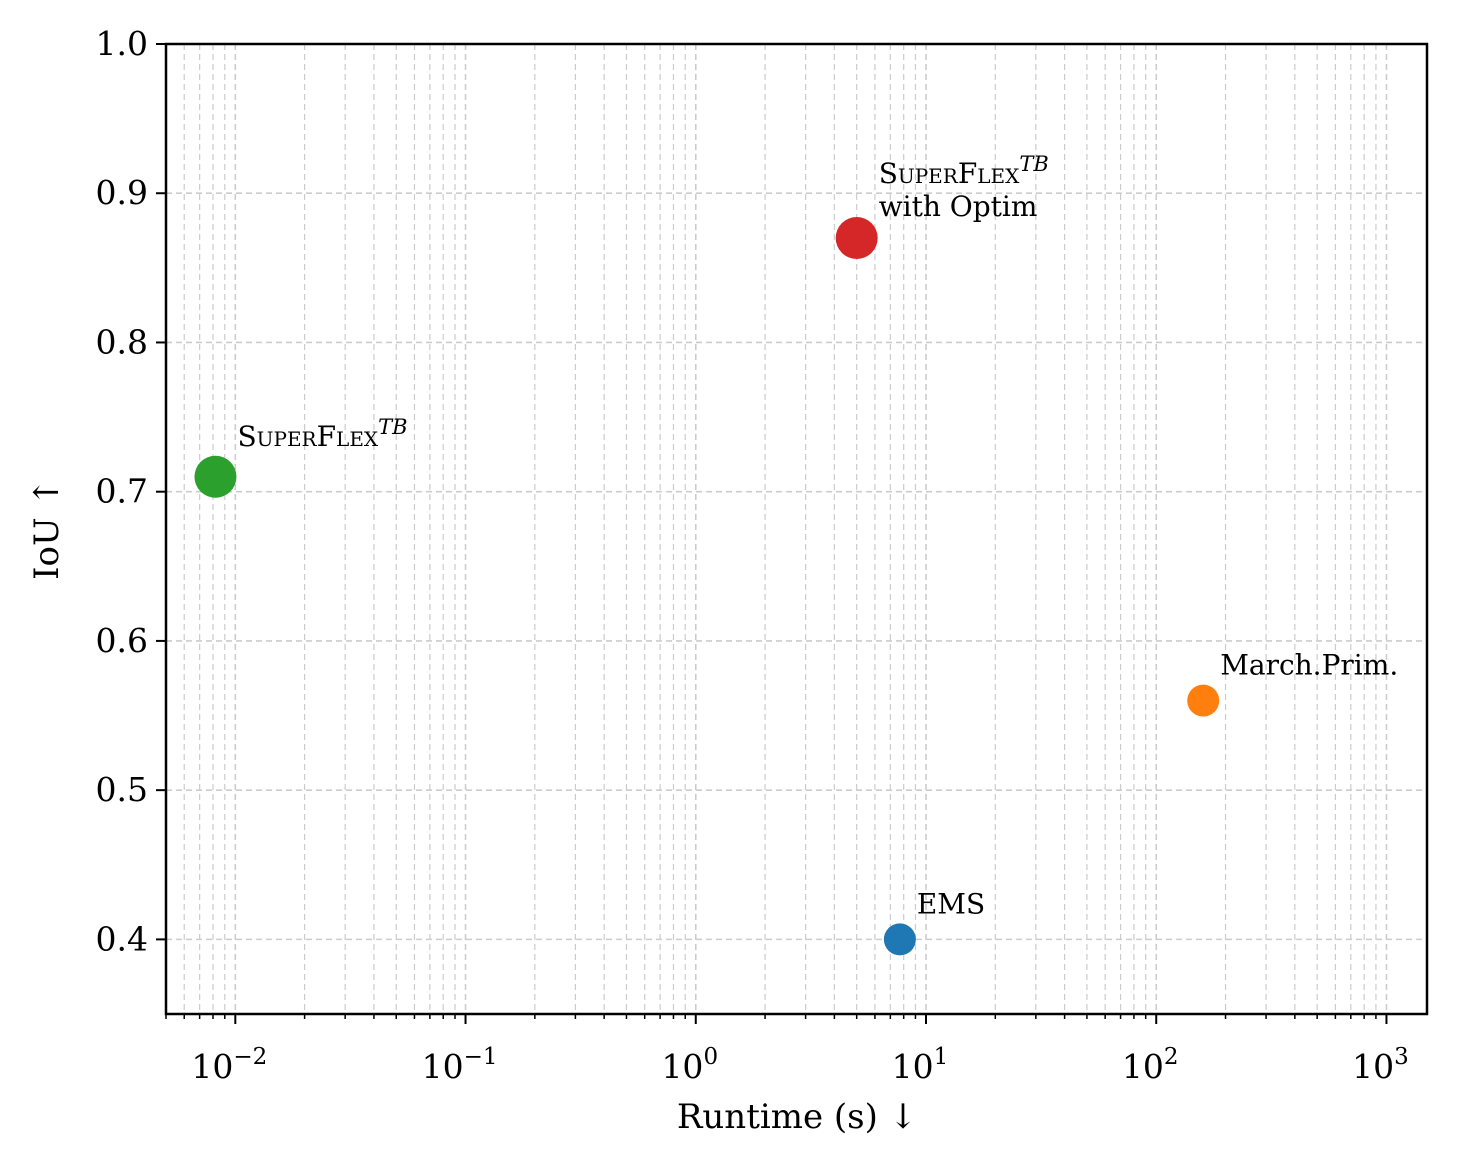 The width and height of the screenshot is (1458, 1170). Describe the element at coordinates (122, 938) in the screenshot. I see `y-tick-label: 0.4` at that location.